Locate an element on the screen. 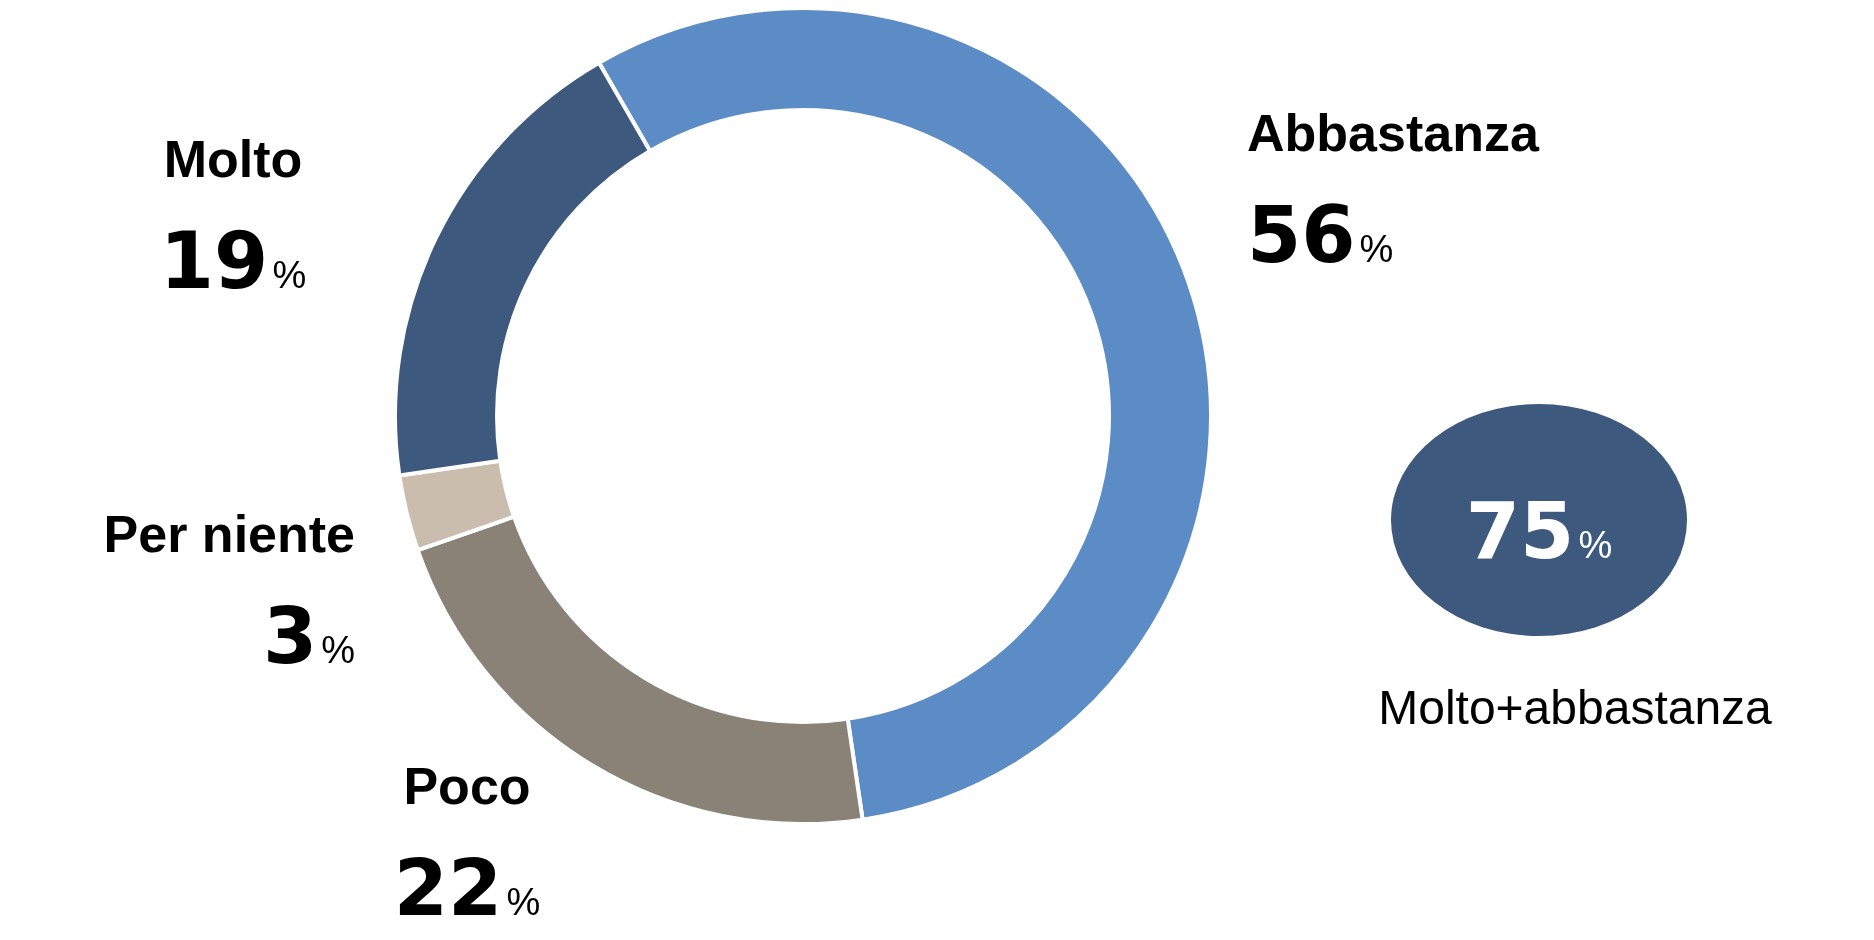 This screenshot has height=940, width=1874. slice-label: Per niente is located at coordinates (229, 534).